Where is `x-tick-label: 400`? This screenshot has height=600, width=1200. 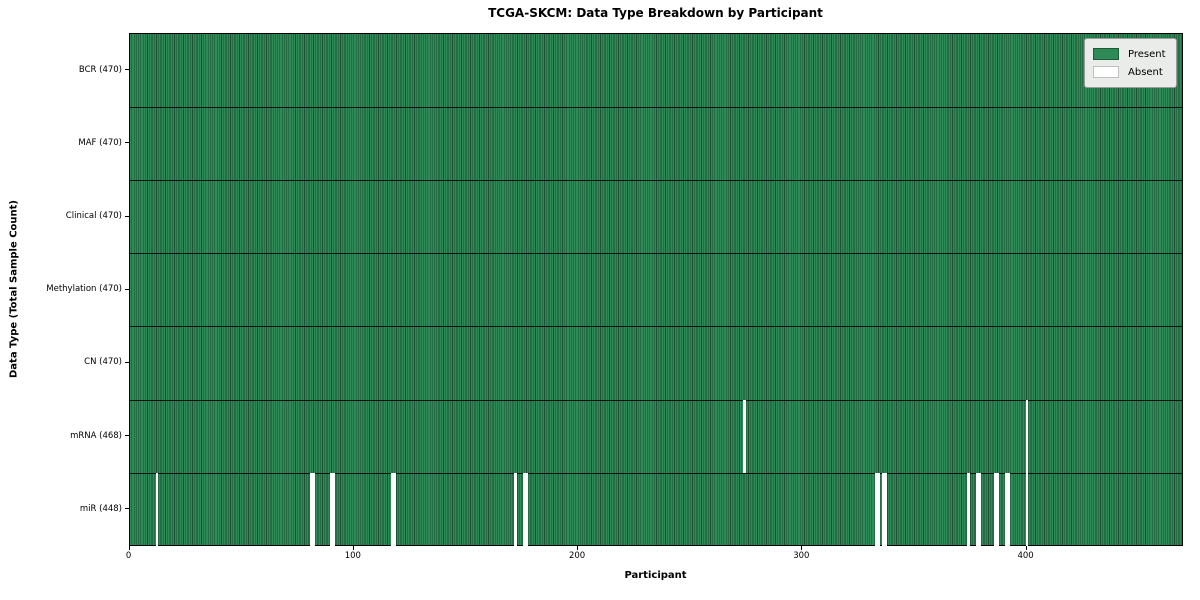 x-tick-label: 400 is located at coordinates (1025, 556).